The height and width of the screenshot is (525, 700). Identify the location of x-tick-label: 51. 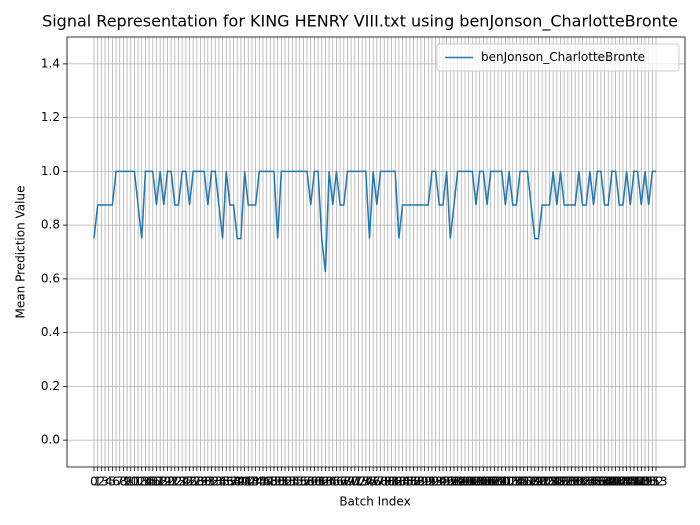
(281, 482).